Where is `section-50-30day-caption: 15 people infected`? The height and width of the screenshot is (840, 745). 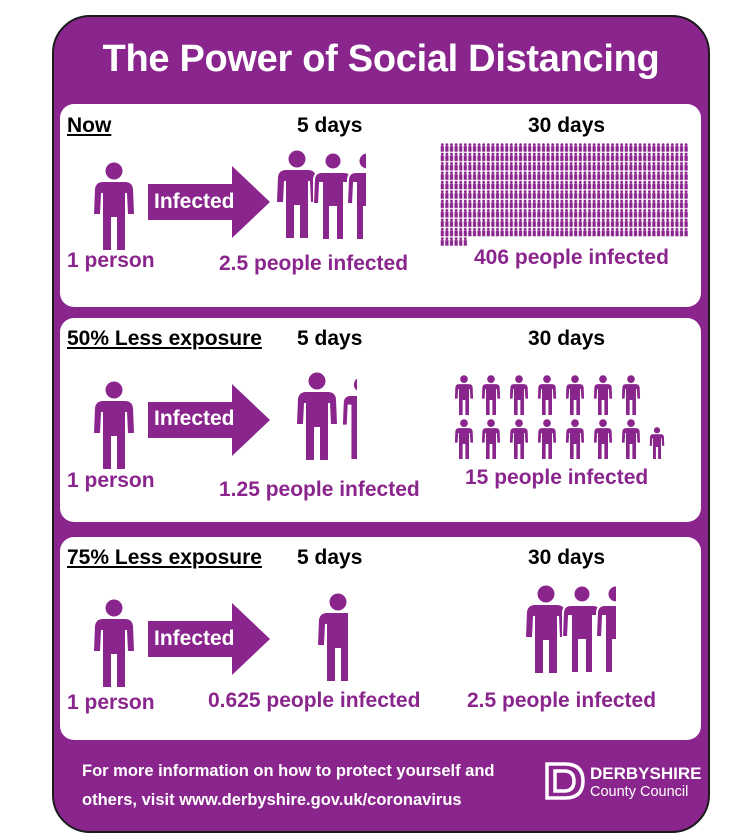 section-50-30day-caption: 15 people infected is located at coordinates (557, 477).